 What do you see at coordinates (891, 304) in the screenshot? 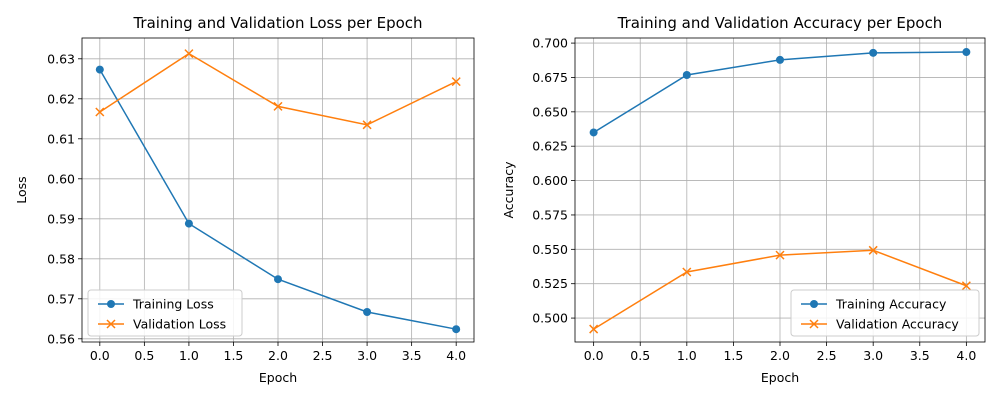
I see `legend-label: Training Accuracy` at bounding box center [891, 304].